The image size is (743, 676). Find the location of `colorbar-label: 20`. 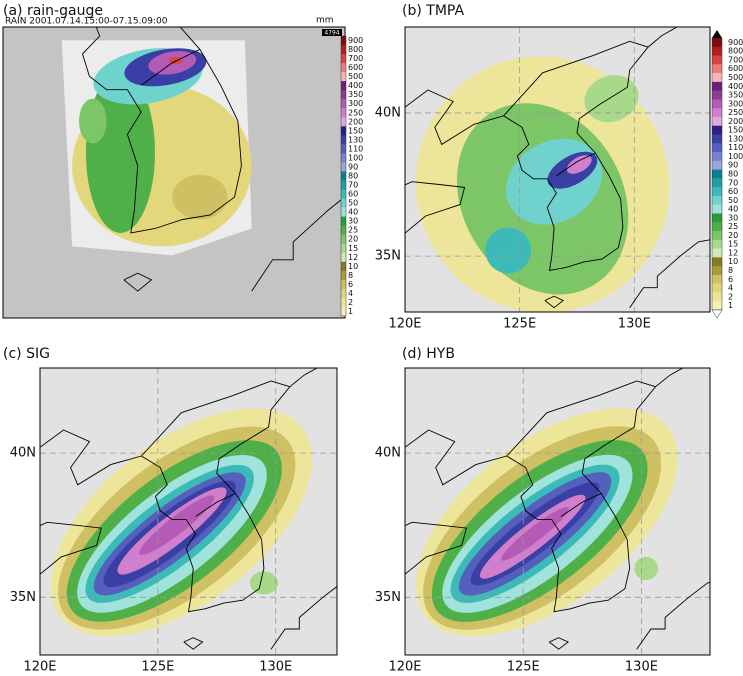

colorbar-label: 20 is located at coordinates (733, 235).